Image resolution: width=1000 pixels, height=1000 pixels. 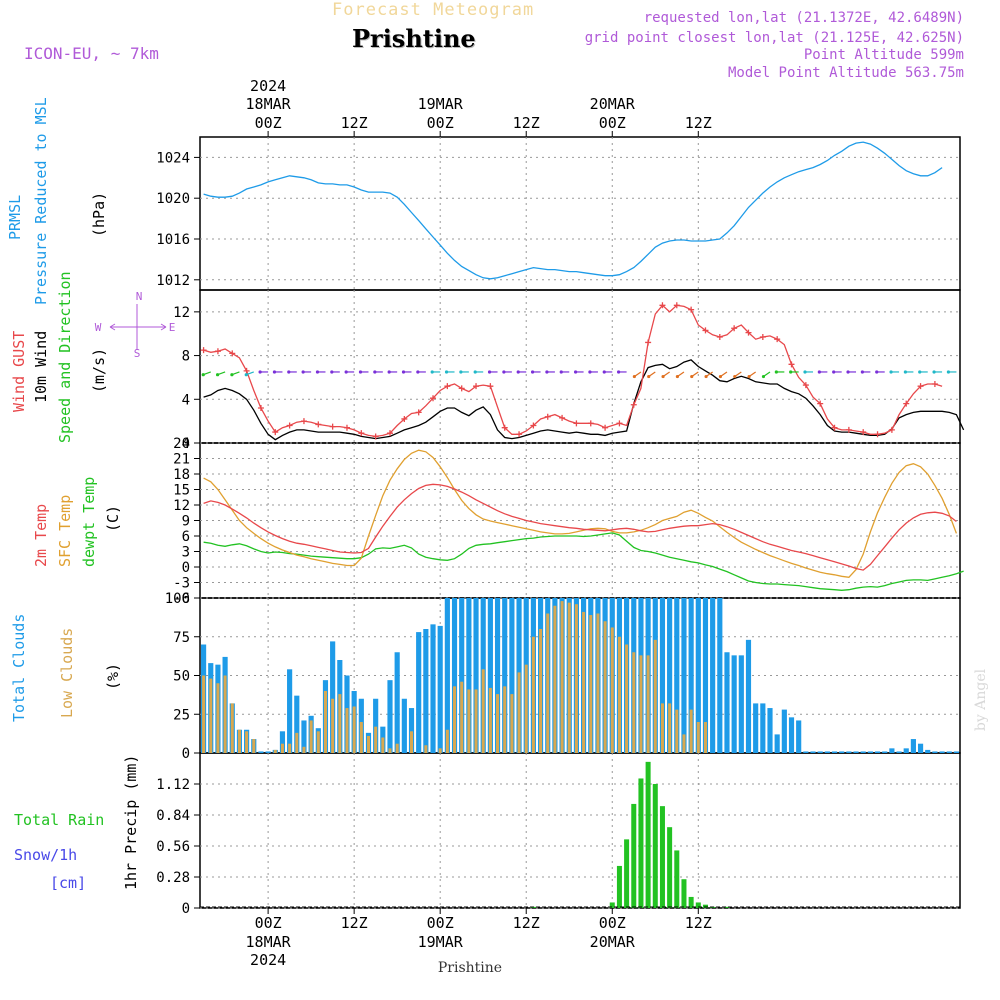 What do you see at coordinates (433, 10) in the screenshot?
I see `chart-title: Forecast Meteogram` at bounding box center [433, 10].